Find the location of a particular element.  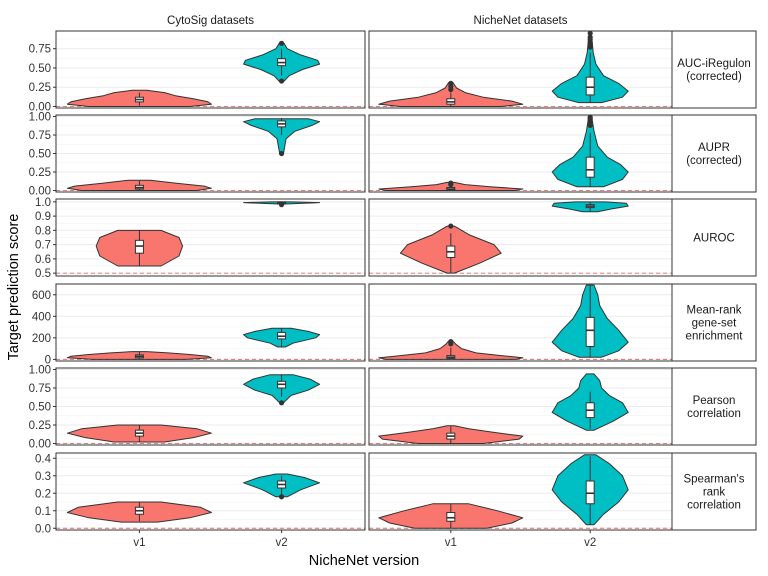

row-strip-label: (corrected) is located at coordinates (714, 161).